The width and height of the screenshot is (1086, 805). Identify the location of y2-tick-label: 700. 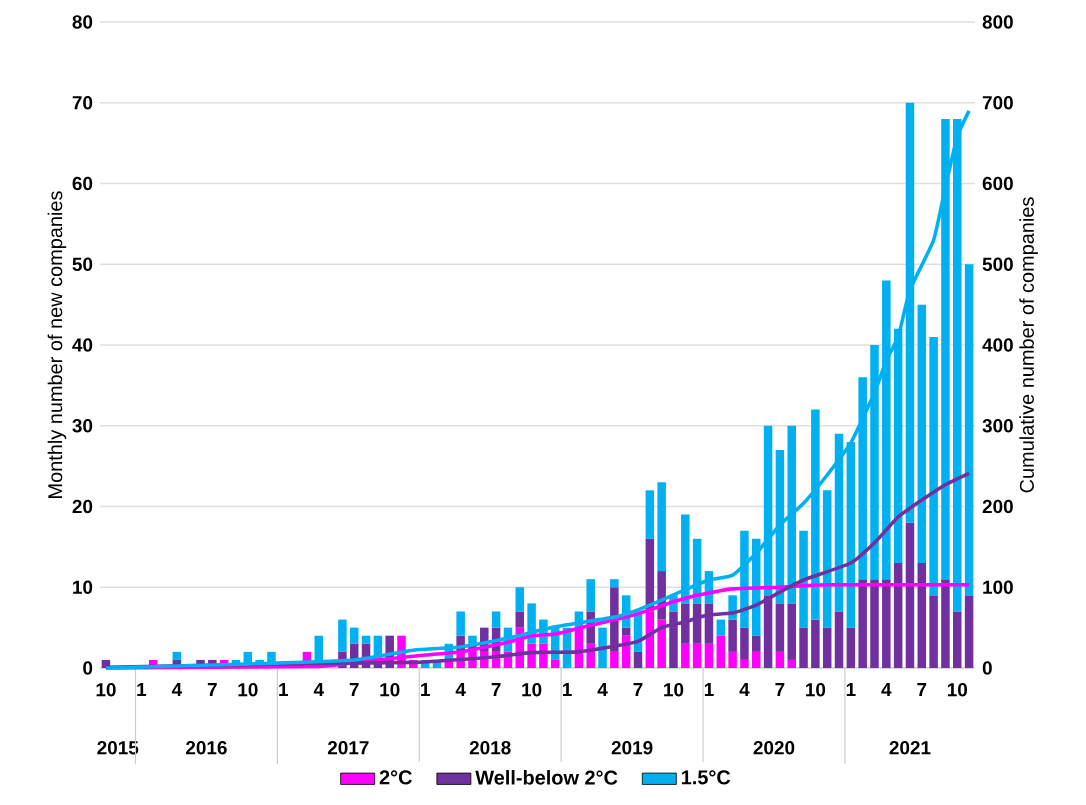
(997, 103).